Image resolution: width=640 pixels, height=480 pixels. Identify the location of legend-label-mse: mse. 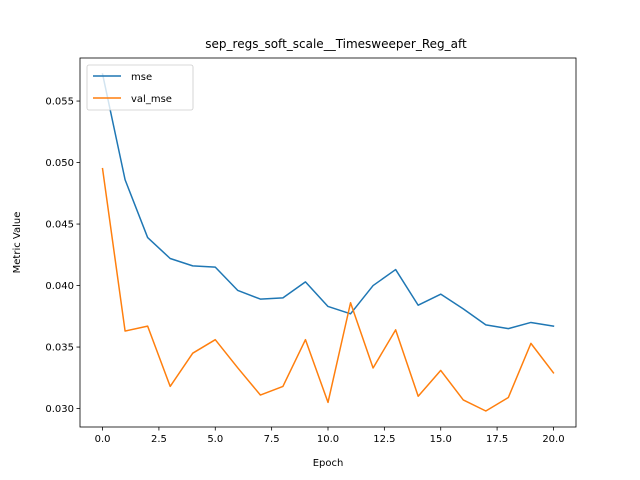
(141, 77).